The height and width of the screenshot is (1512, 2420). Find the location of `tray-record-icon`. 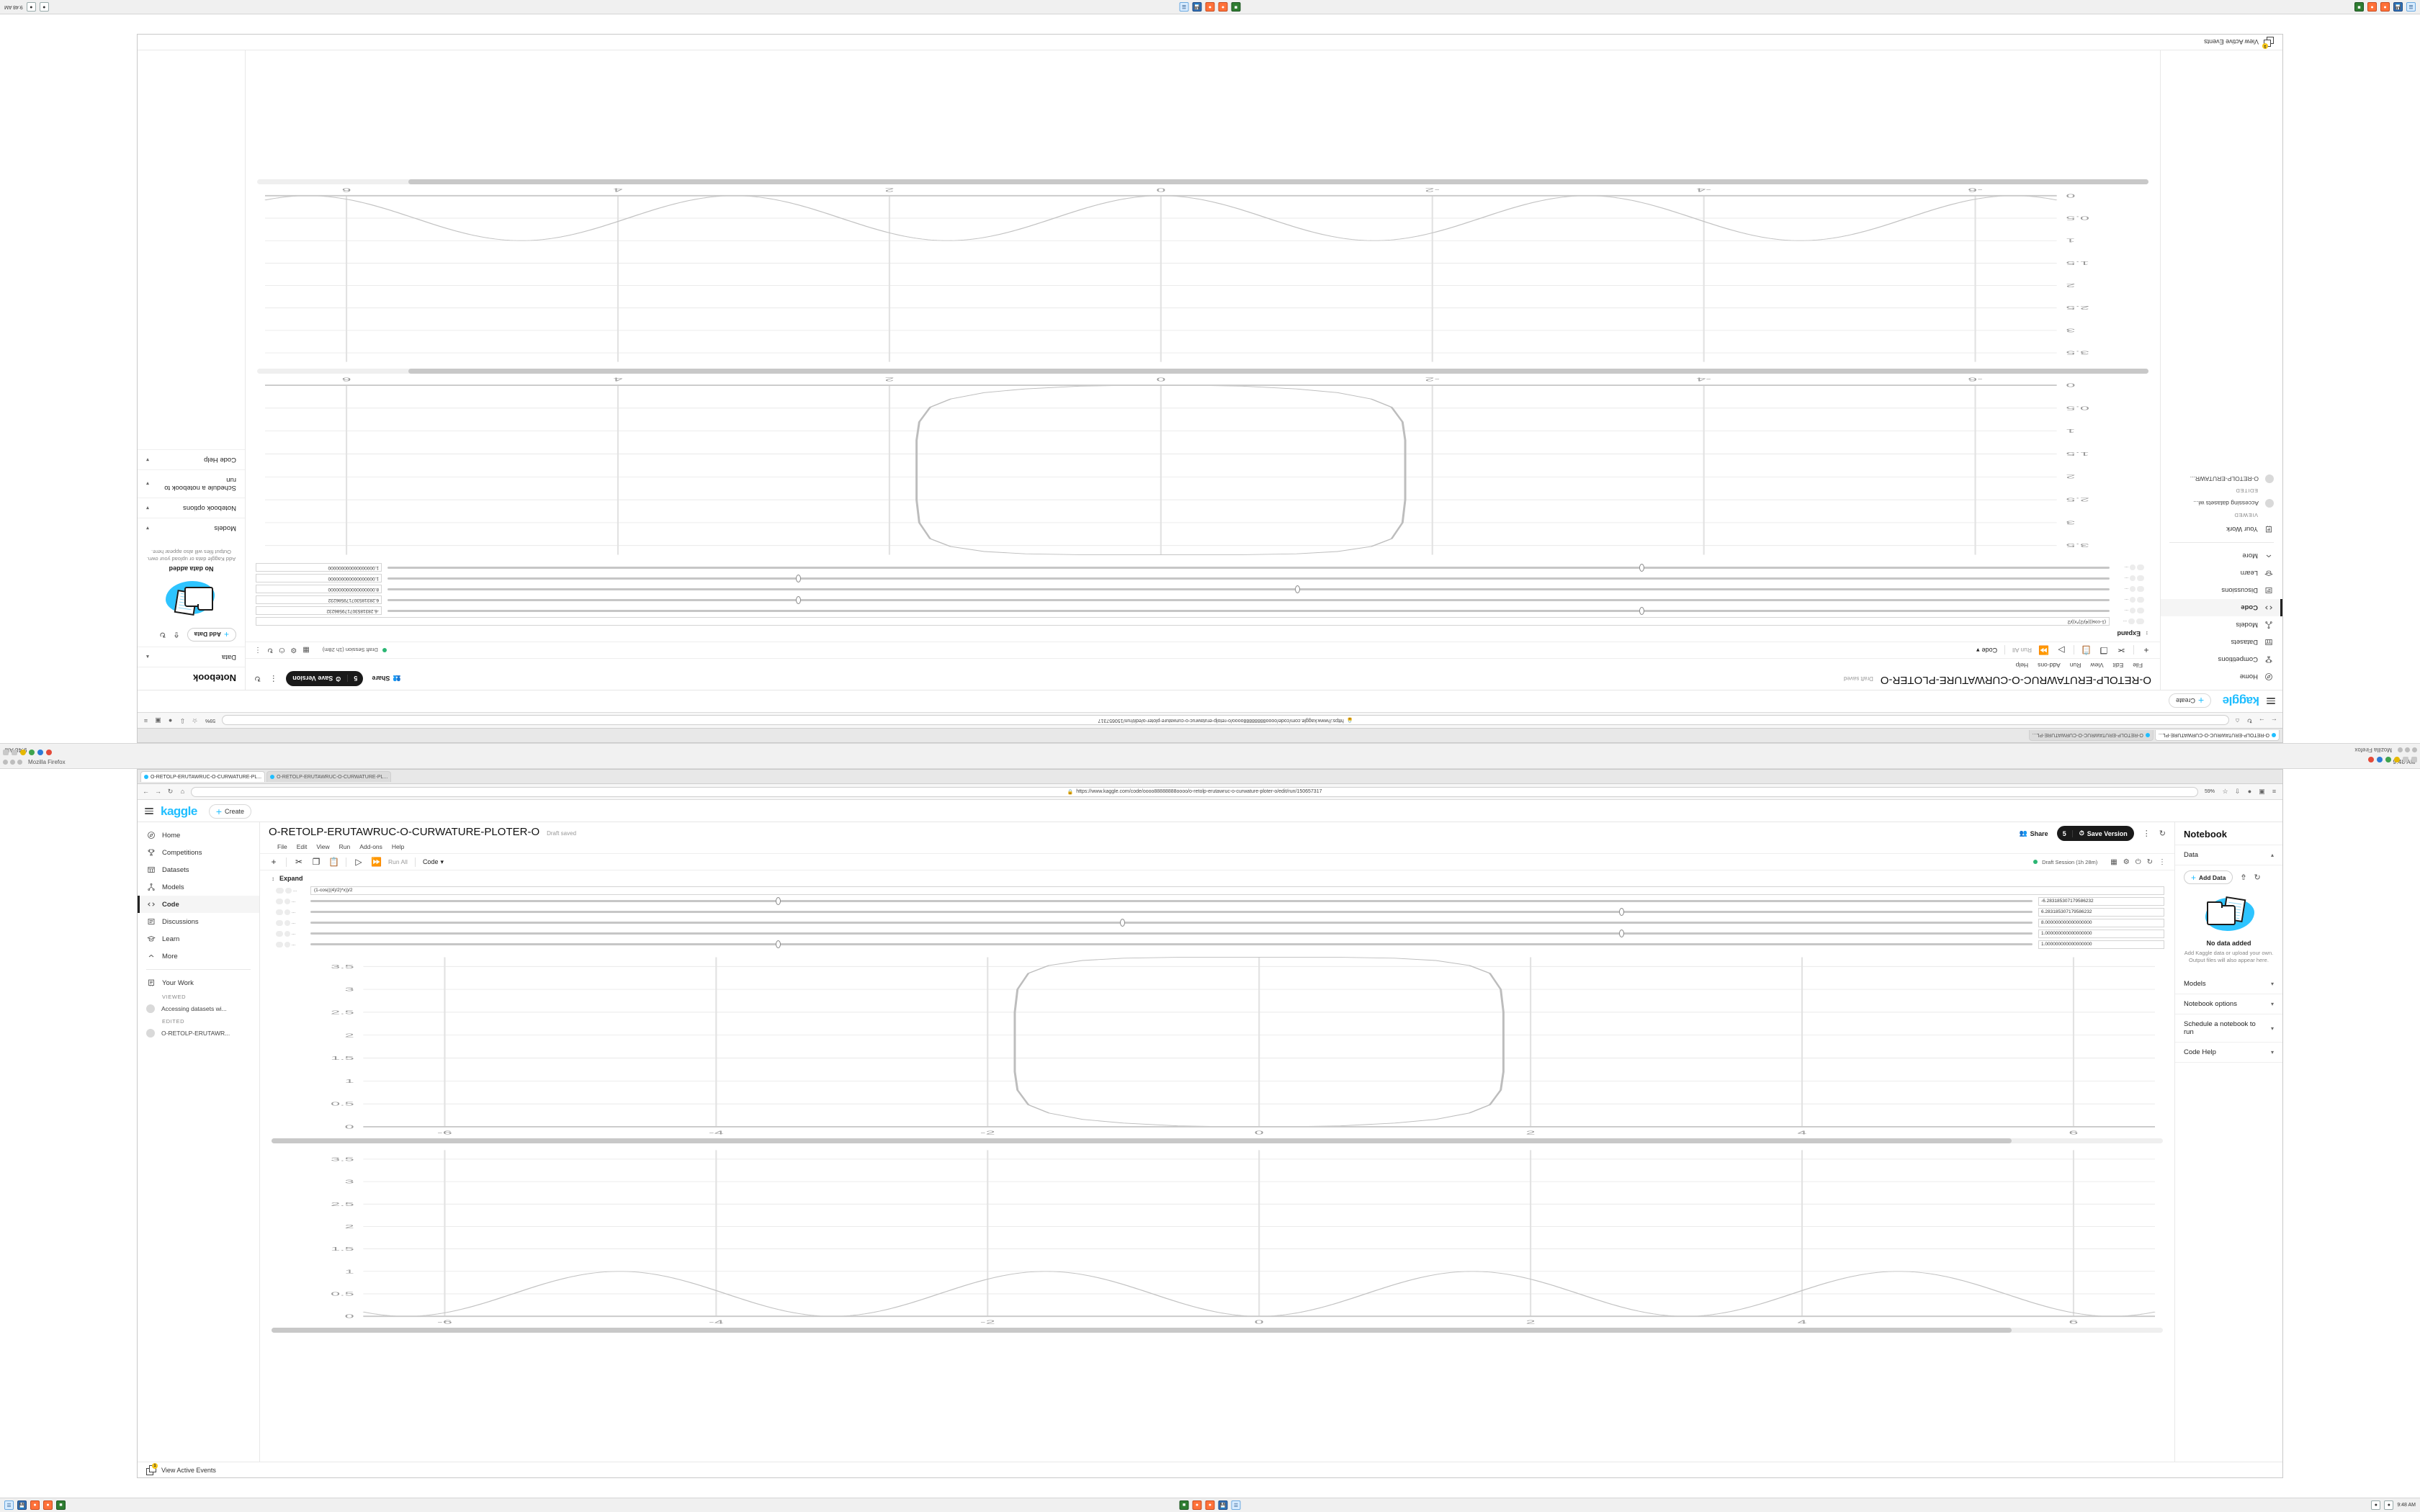

tray-record-icon is located at coordinates (49, 752).